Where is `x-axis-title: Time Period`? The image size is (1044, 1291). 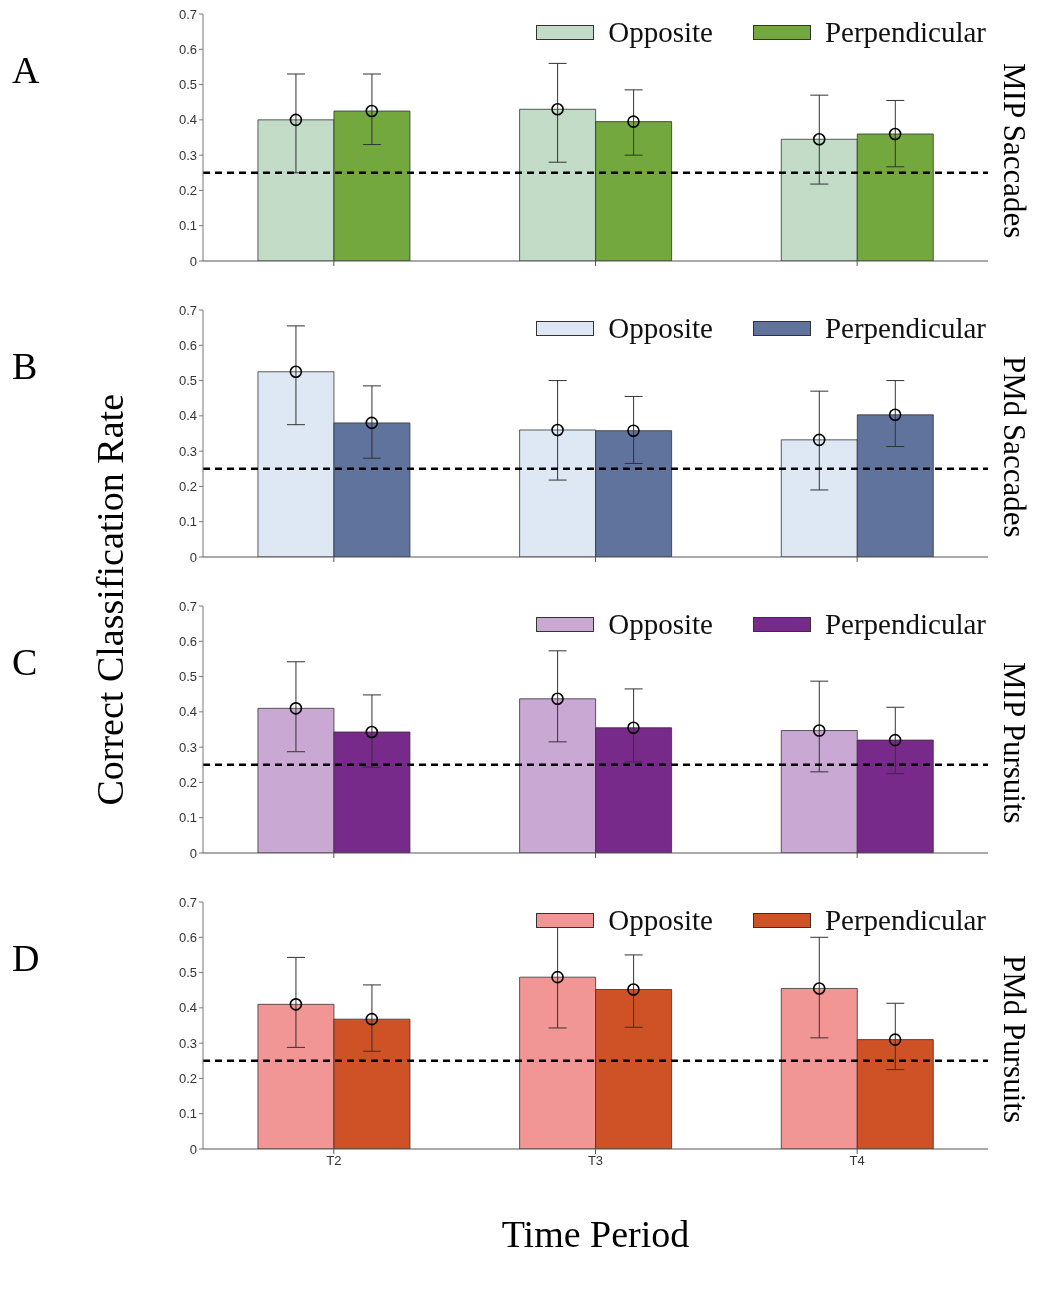 x-axis-title: Time Period is located at coordinates (595, 1234).